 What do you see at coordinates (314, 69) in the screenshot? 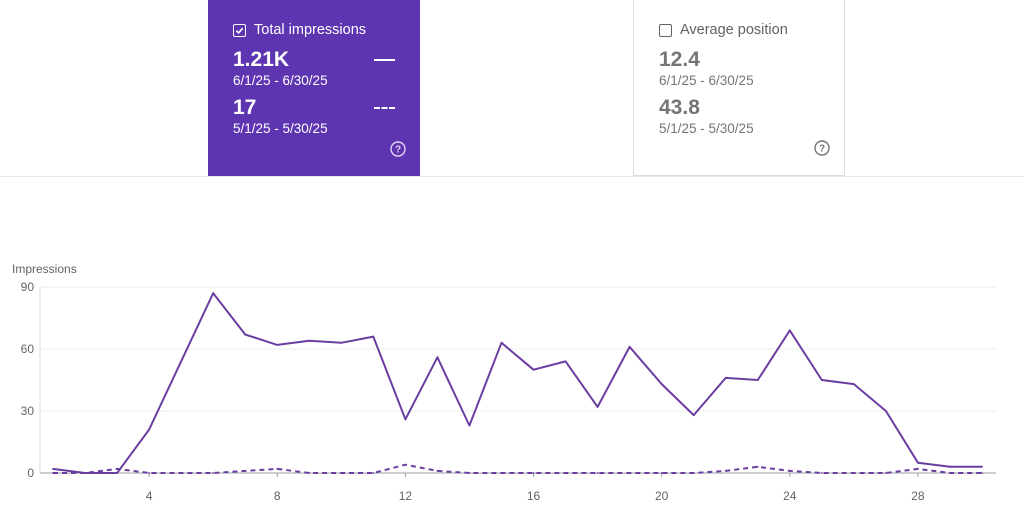
I see `current-period-metric: 1.21K 6/1/25 - 6/30/25` at bounding box center [314, 69].